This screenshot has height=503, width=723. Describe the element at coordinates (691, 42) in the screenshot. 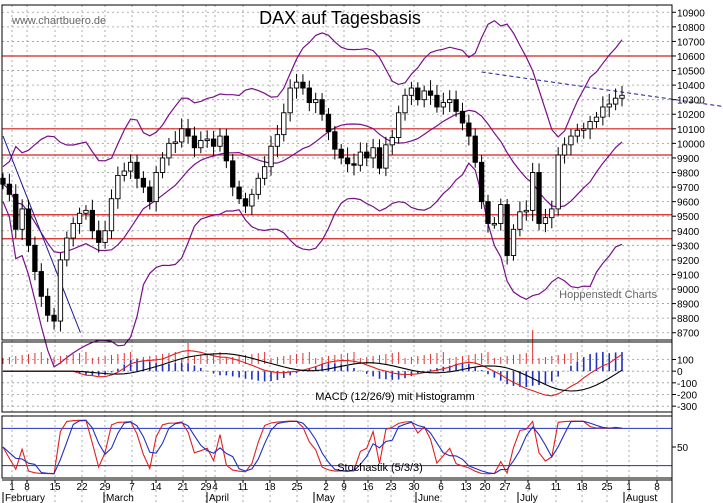

I see `y-tick-label: 10700` at that location.